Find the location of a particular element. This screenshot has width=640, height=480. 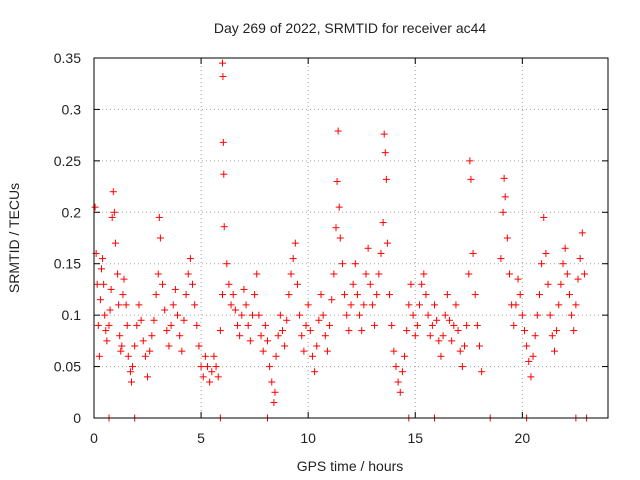

x-tick-label: 20 is located at coordinates (523, 438).